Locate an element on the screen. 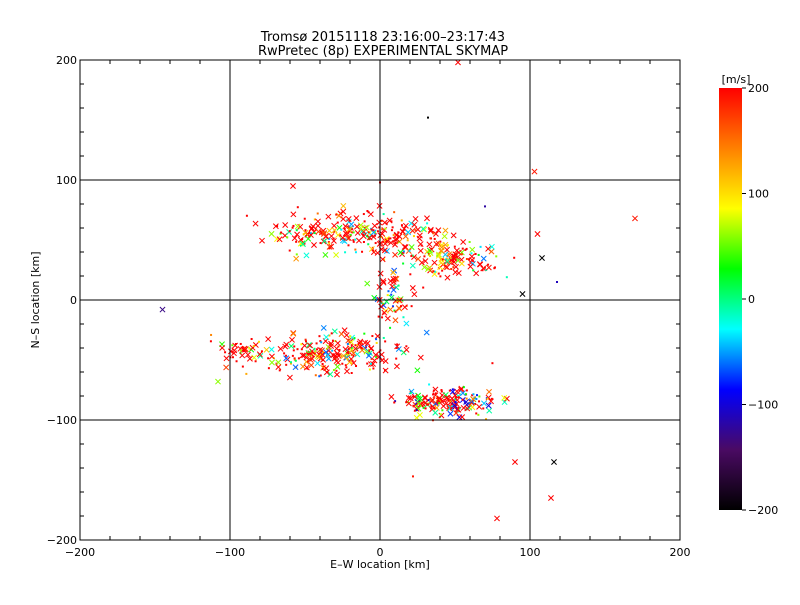  colorbar-tick-label: 200 is located at coordinates (758, 88).